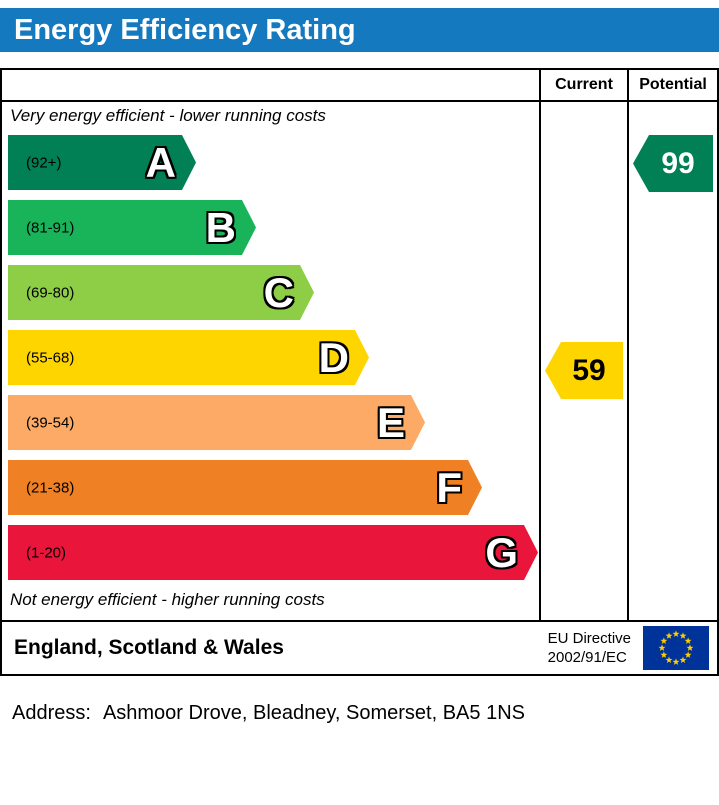  I want to click on column-divider-potential, so click(628, 345).